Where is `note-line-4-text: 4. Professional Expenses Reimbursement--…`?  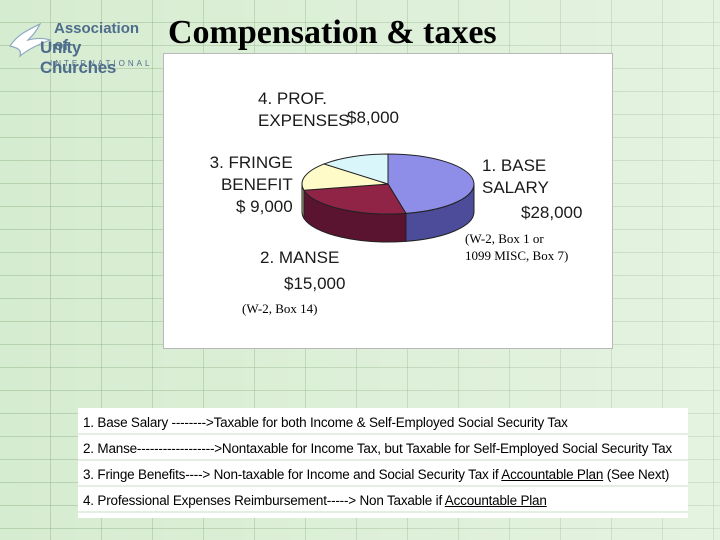
note-line-4-text: 4. Professional Expenses Reimbursement--… is located at coordinates (264, 500).